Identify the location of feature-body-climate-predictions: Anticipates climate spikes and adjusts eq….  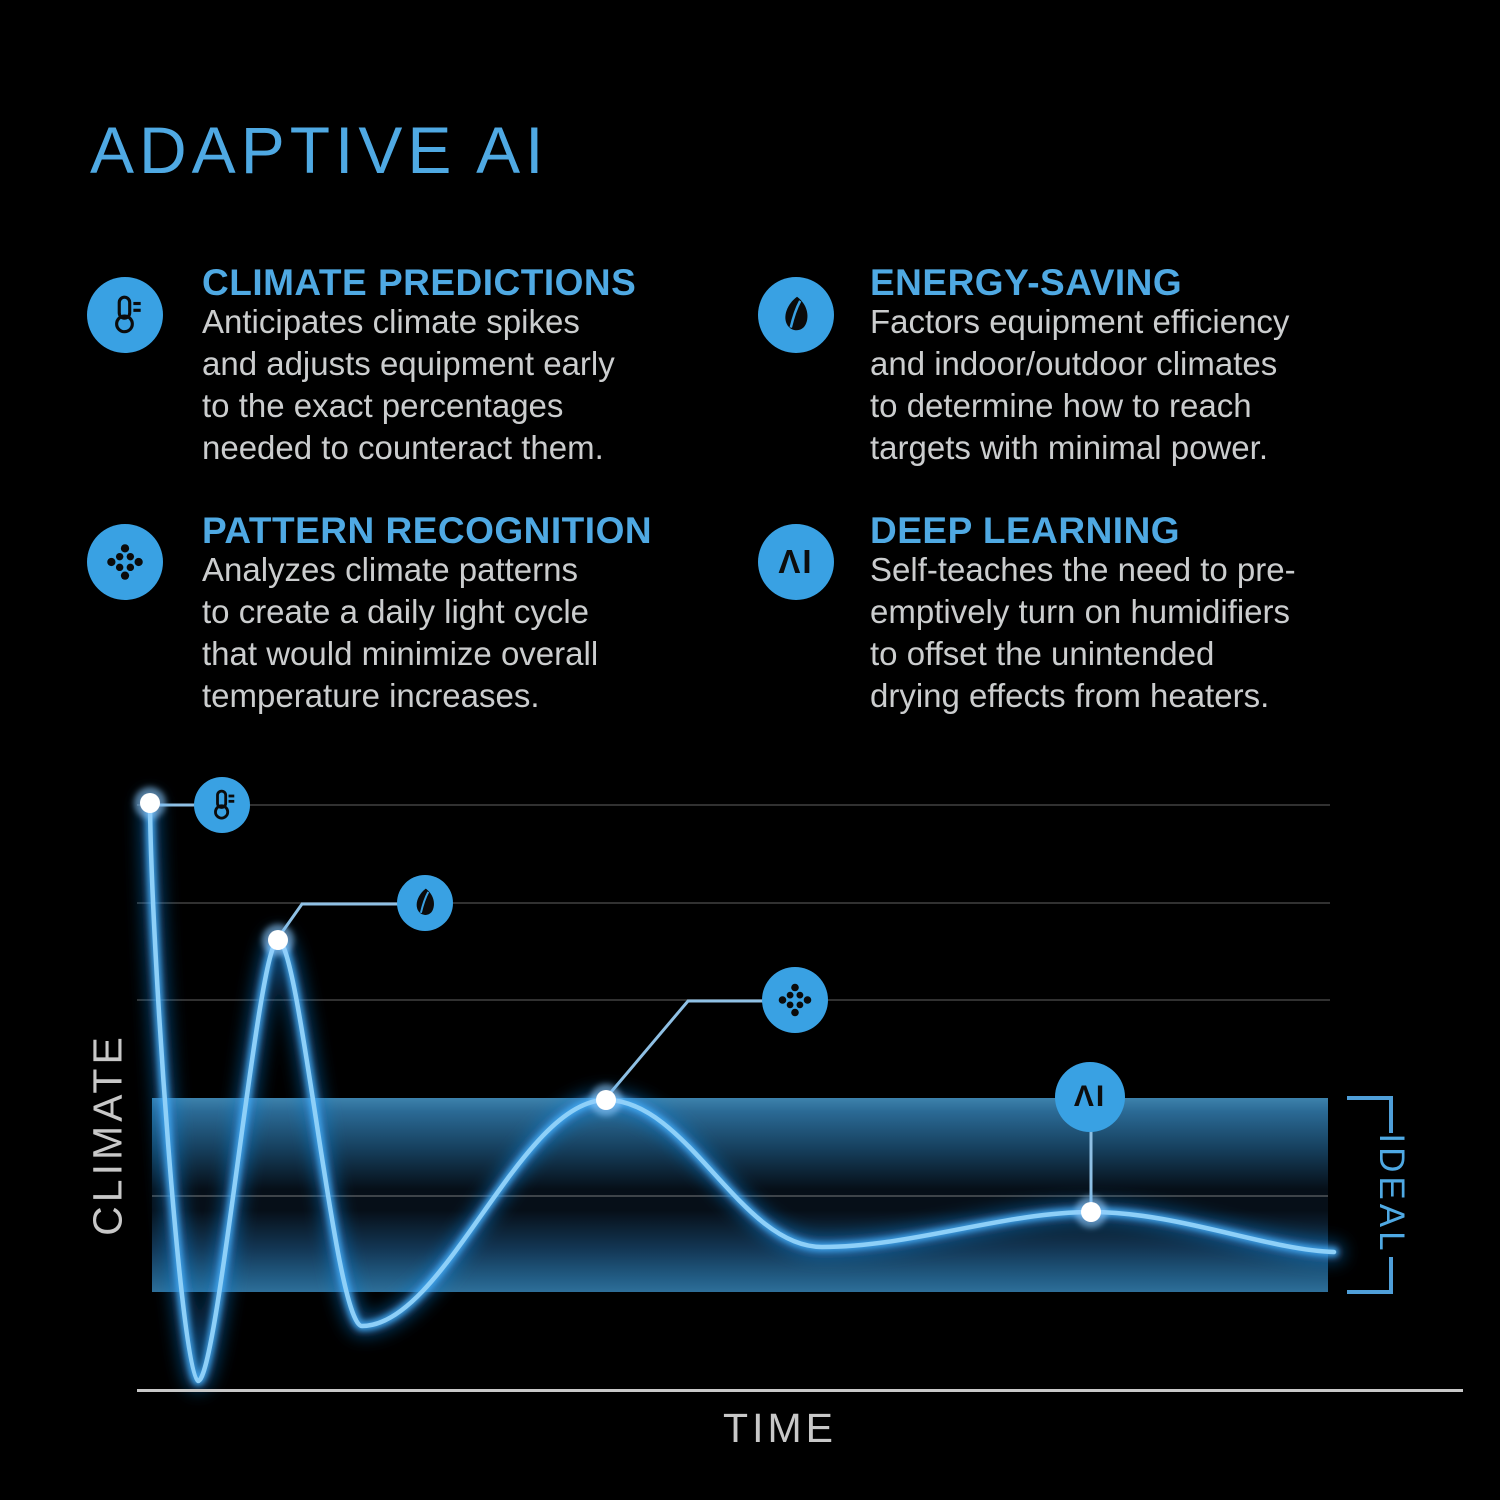
(408, 384).